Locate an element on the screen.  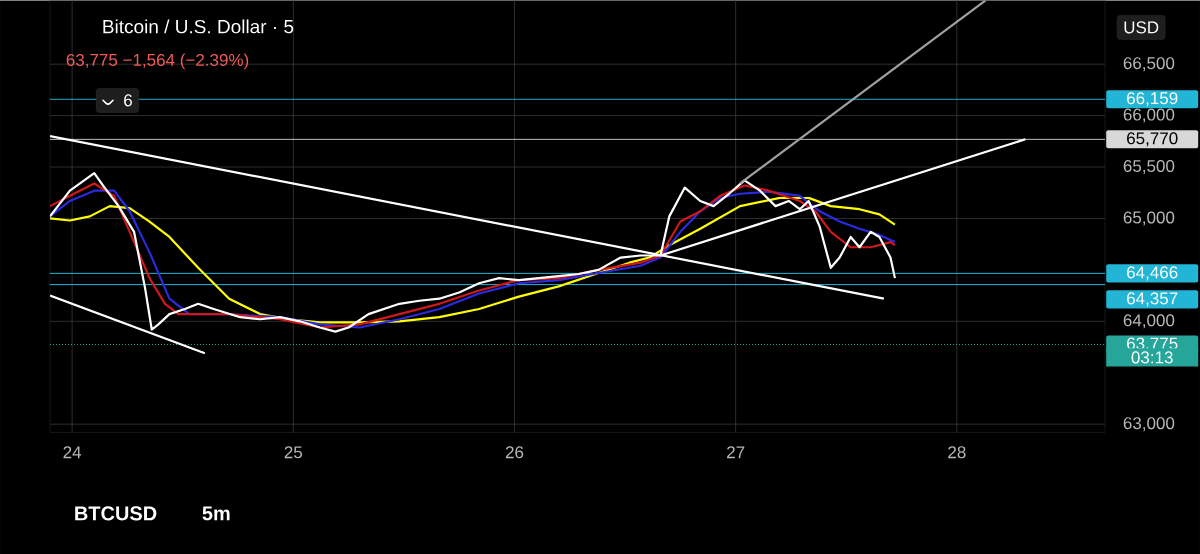
text: 5m is located at coordinates (216, 513).